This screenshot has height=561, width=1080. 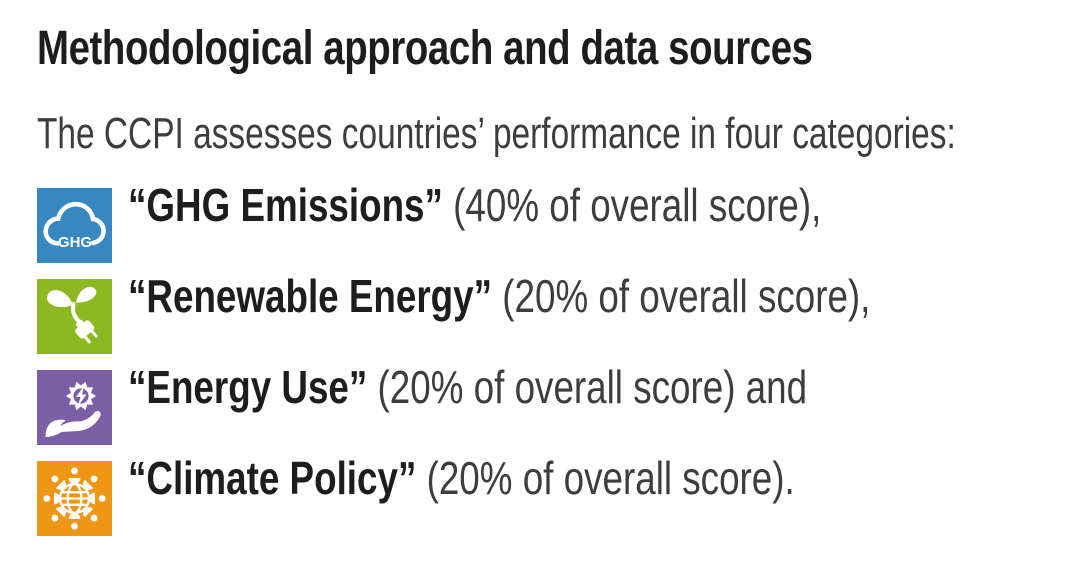 I want to click on climate-policy-tile, so click(x=74, y=498).